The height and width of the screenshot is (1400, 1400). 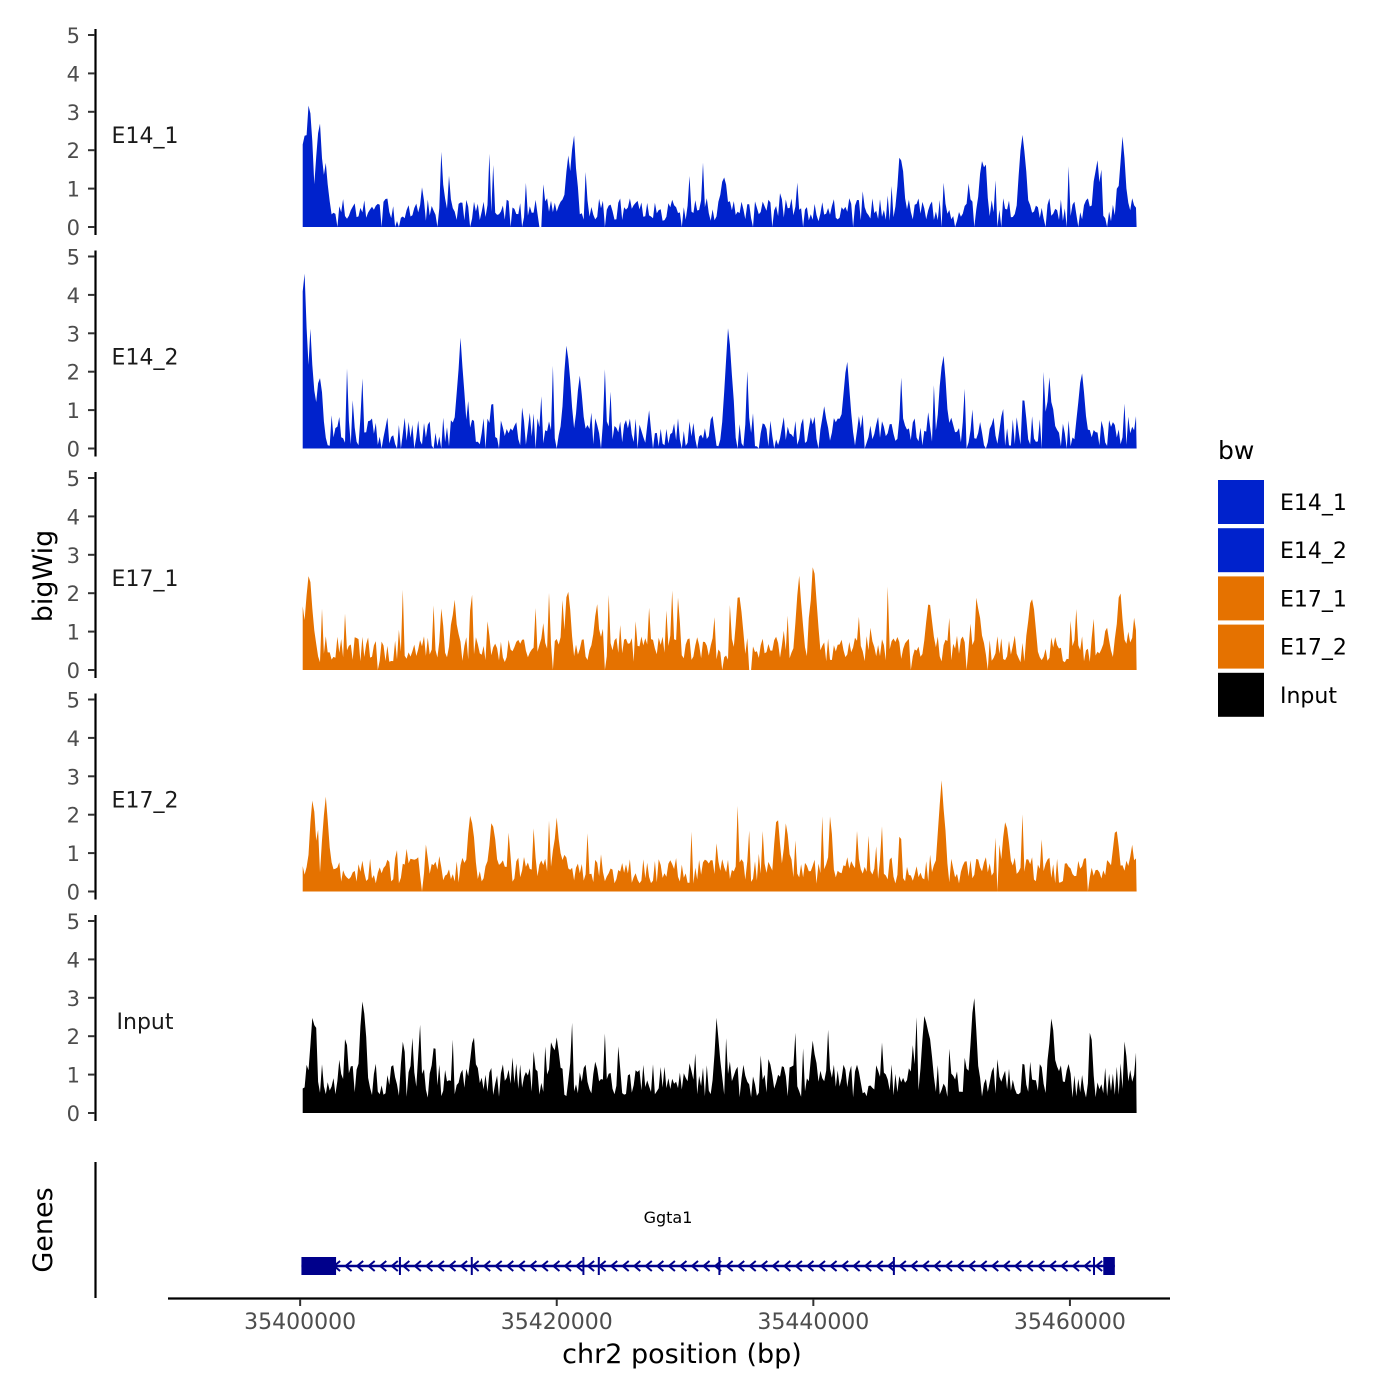 I want to click on y-axis-title: bigWig, so click(x=43, y=576).